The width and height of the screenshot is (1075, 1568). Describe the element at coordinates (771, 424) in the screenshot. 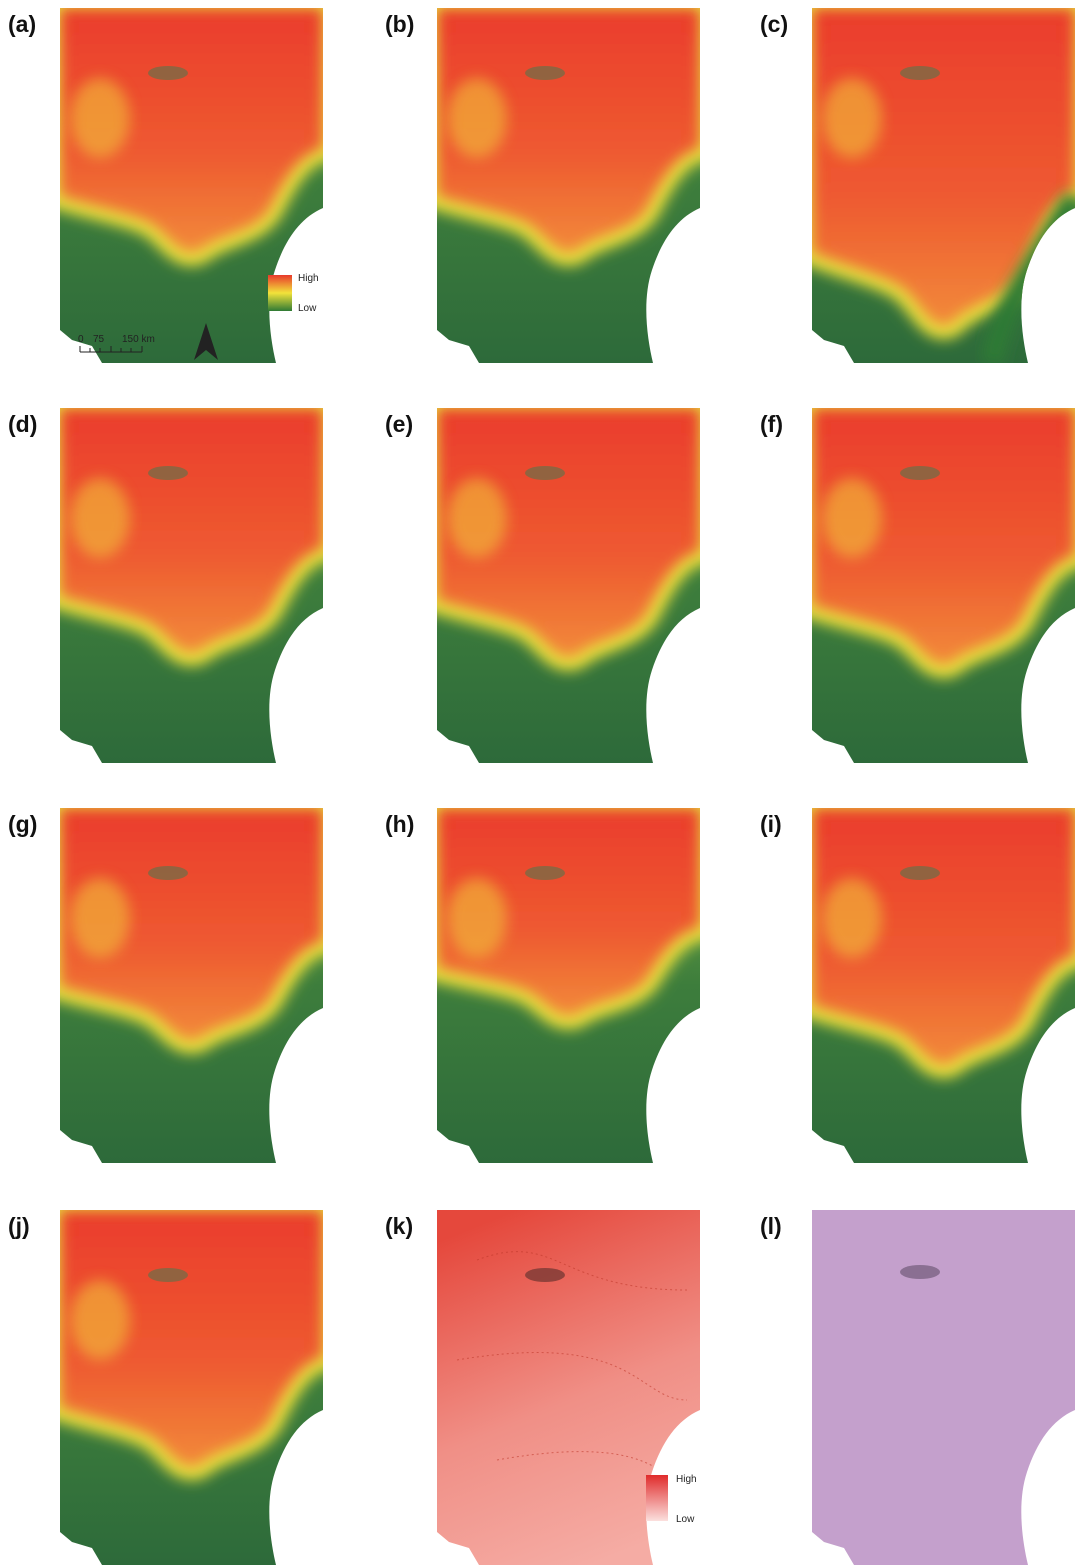

I see `panel-label: (f)` at that location.